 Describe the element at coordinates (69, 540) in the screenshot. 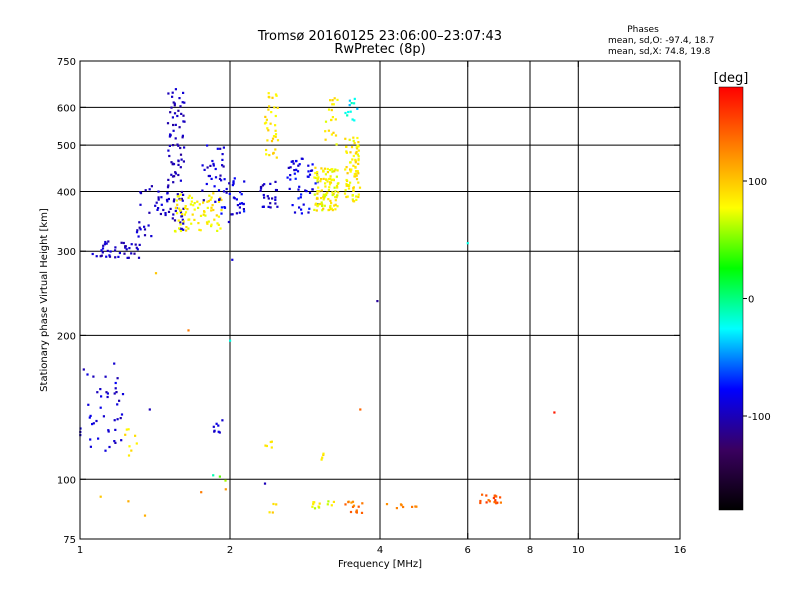

I see `y-tick-label: 75` at that location.